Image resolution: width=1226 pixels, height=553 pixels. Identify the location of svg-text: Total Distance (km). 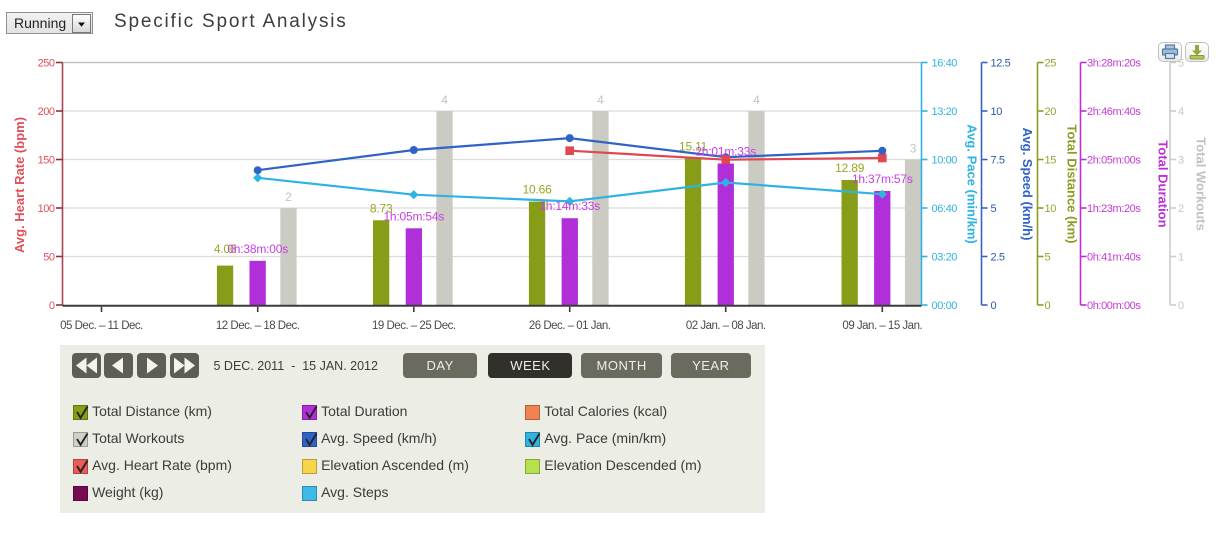
(1072, 184).